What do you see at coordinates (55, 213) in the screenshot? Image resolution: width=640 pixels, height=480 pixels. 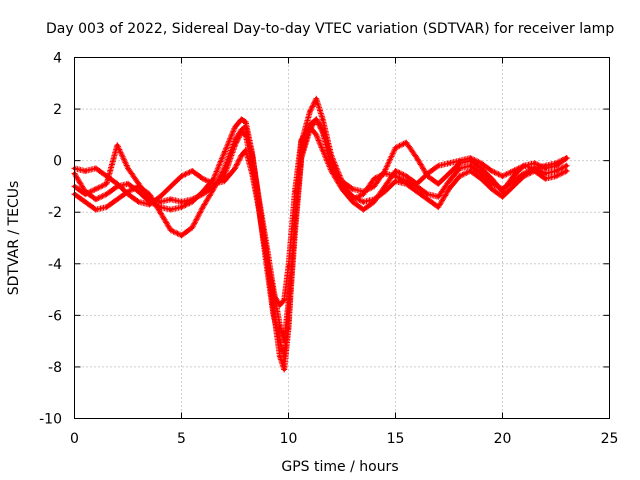 I see `y-tick-label: -2` at bounding box center [55, 213].